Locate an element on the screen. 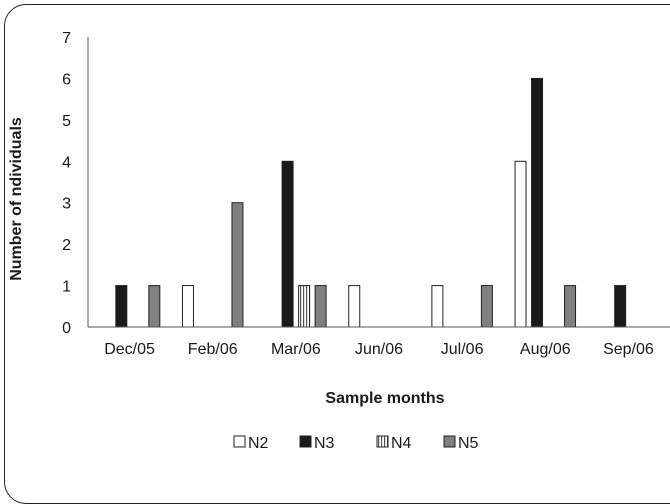 This screenshot has height=504, width=670. y-tick-label: 4 is located at coordinates (66, 162).